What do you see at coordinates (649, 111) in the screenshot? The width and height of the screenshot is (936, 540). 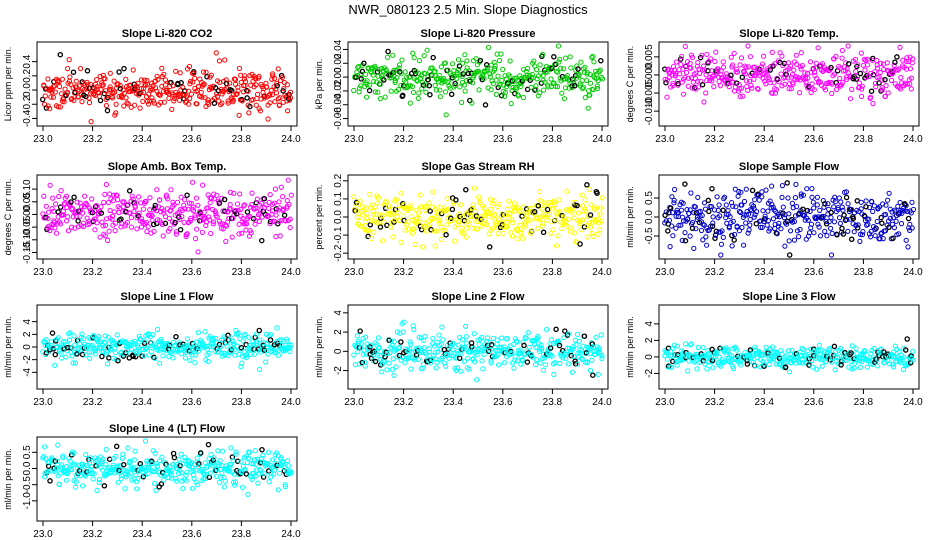 I see `y-tick-label: -0.010` at bounding box center [649, 111].